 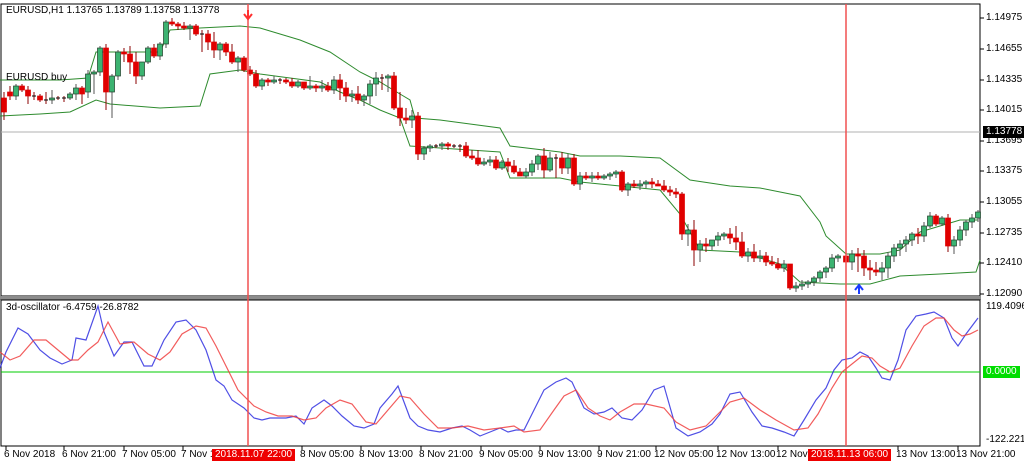 I want to click on signal-label: EURUSD buy, so click(x=37, y=77).